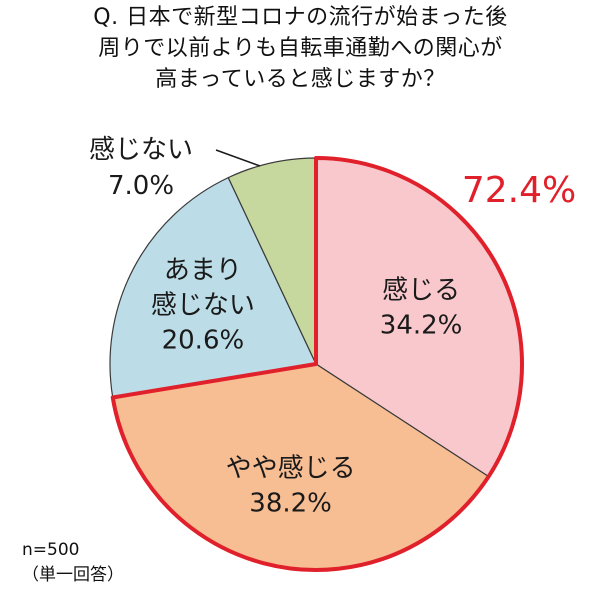 The image size is (601, 601). I want to click on title-line-2: 周りで以前よりも自転車通勤への関心が, so click(300, 48).